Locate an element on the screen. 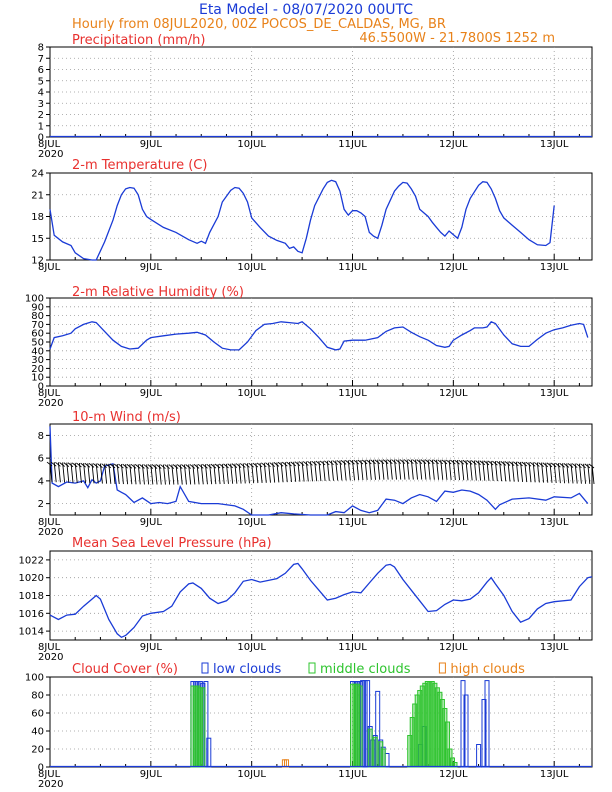  temp-ytick-label: 12 is located at coordinates (37, 261).